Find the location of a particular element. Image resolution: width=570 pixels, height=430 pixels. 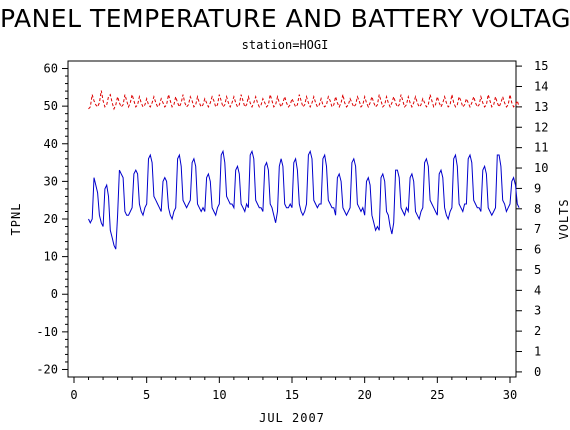

left-y-tick-label: 50 is located at coordinates (51, 106).